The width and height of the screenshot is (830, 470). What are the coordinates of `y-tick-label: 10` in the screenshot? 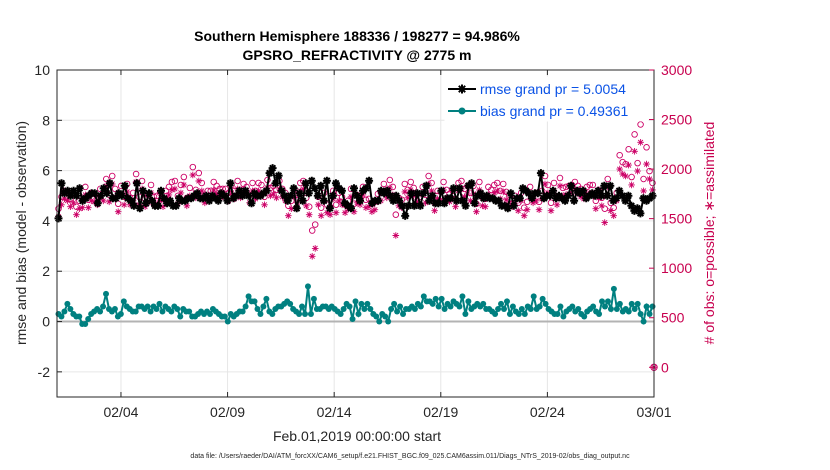 It's located at (42, 70).